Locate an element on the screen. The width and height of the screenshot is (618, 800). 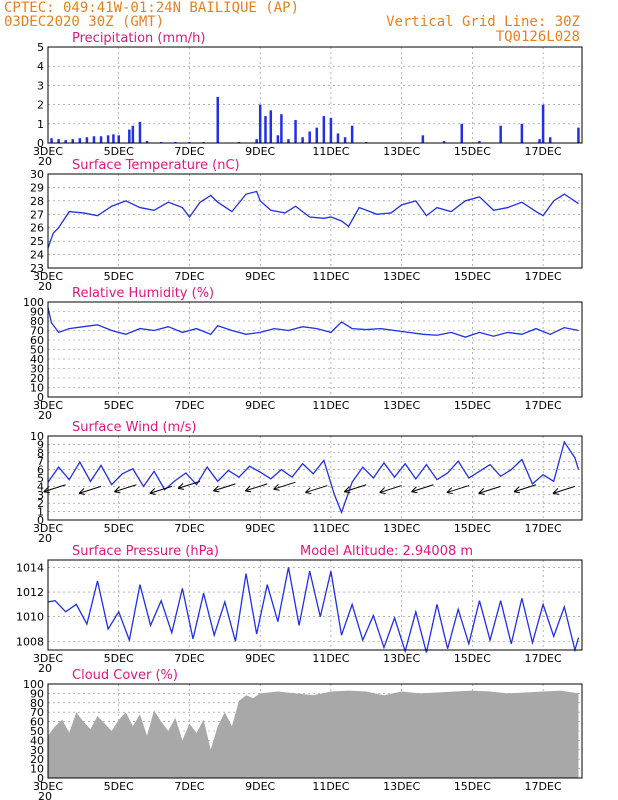
y-tick-label: 10 is located at coordinates (37, 436).